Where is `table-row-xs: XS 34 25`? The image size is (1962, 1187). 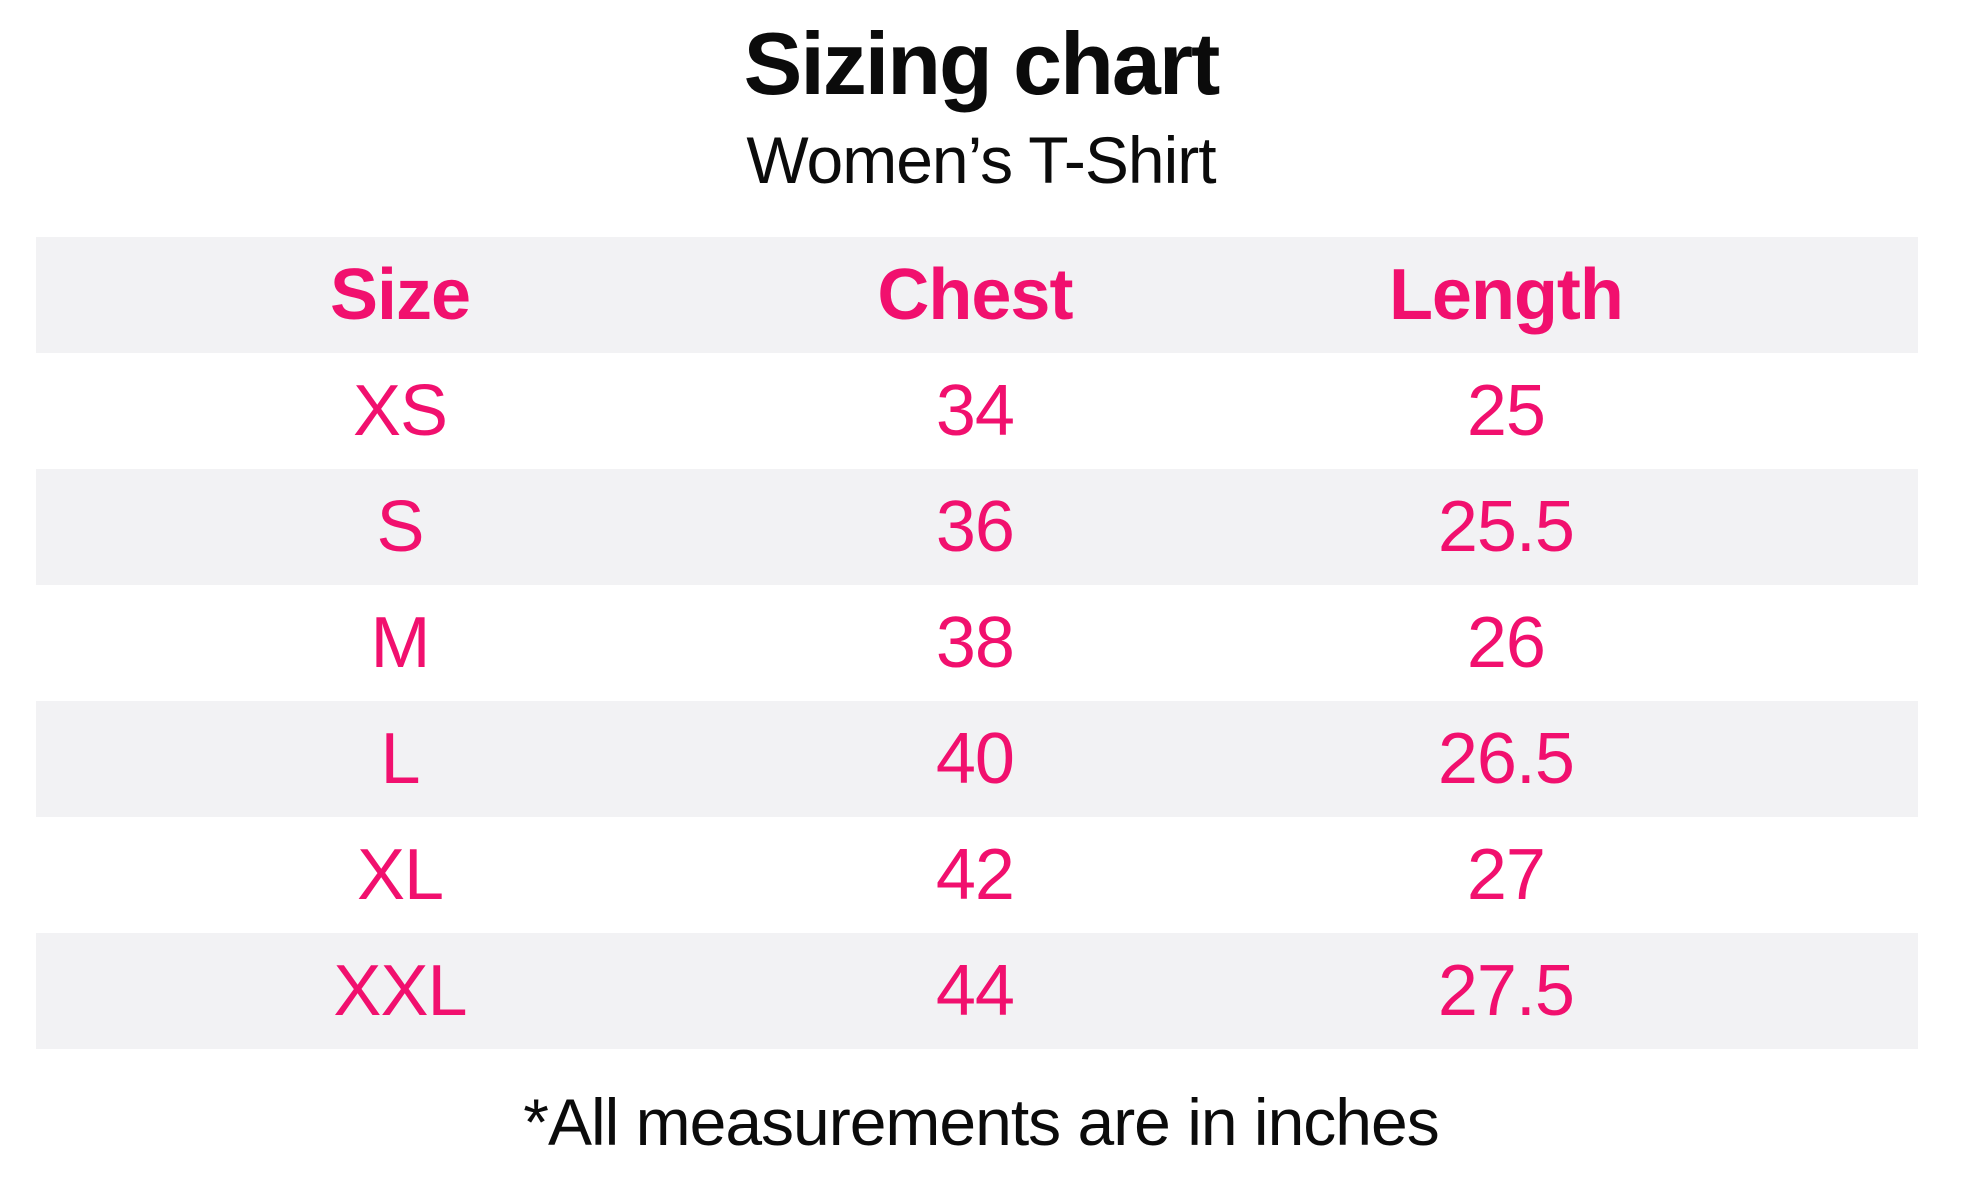 table-row-xs: XS 34 25 is located at coordinates (977, 411).